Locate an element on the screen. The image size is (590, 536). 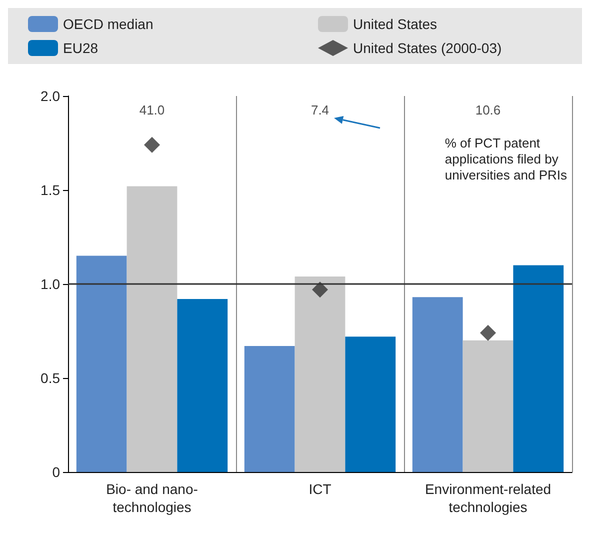
x-tick-label: ICT is located at coordinates (320, 489).